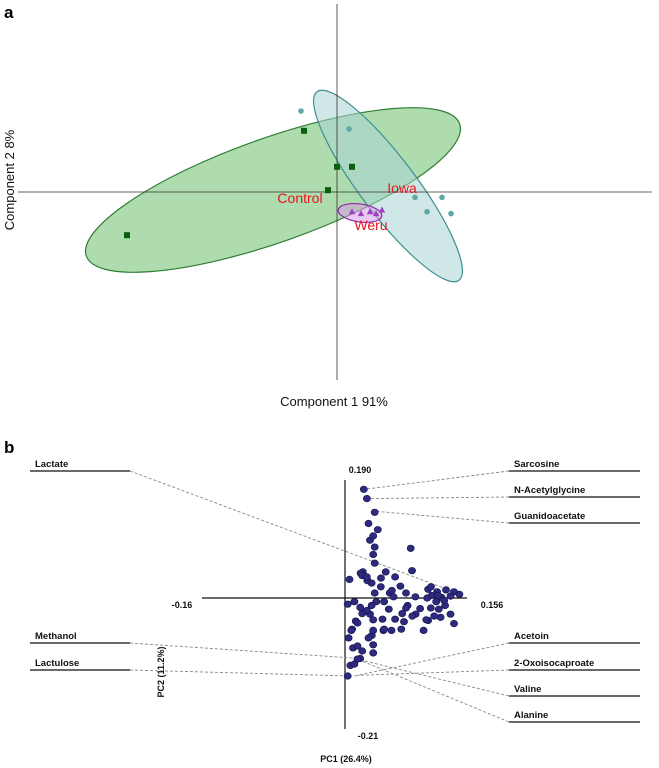  What do you see at coordinates (9, 447) in the screenshot?
I see `panel-b-label: b` at bounding box center [9, 447].